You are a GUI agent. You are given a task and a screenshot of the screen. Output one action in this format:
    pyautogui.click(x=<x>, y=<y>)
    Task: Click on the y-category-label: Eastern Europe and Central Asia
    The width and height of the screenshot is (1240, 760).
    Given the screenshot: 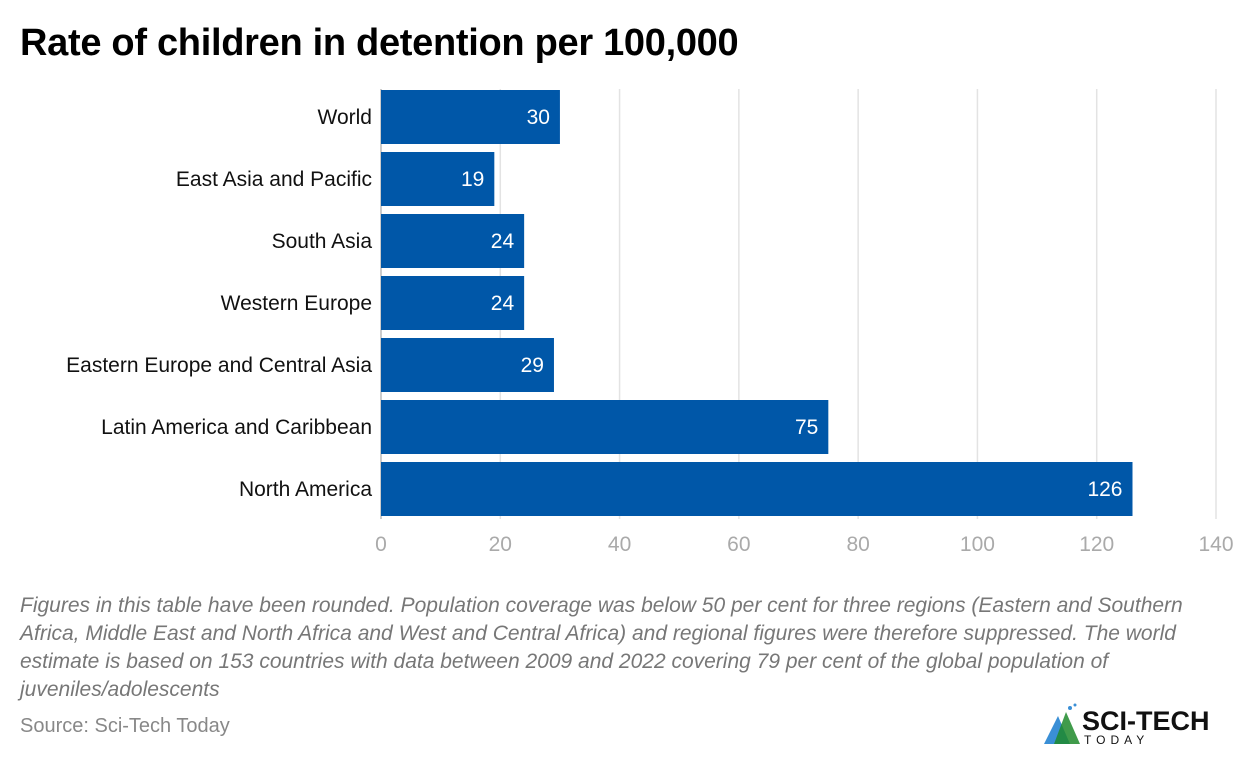 What is the action you would take?
    pyautogui.click(x=219, y=365)
    